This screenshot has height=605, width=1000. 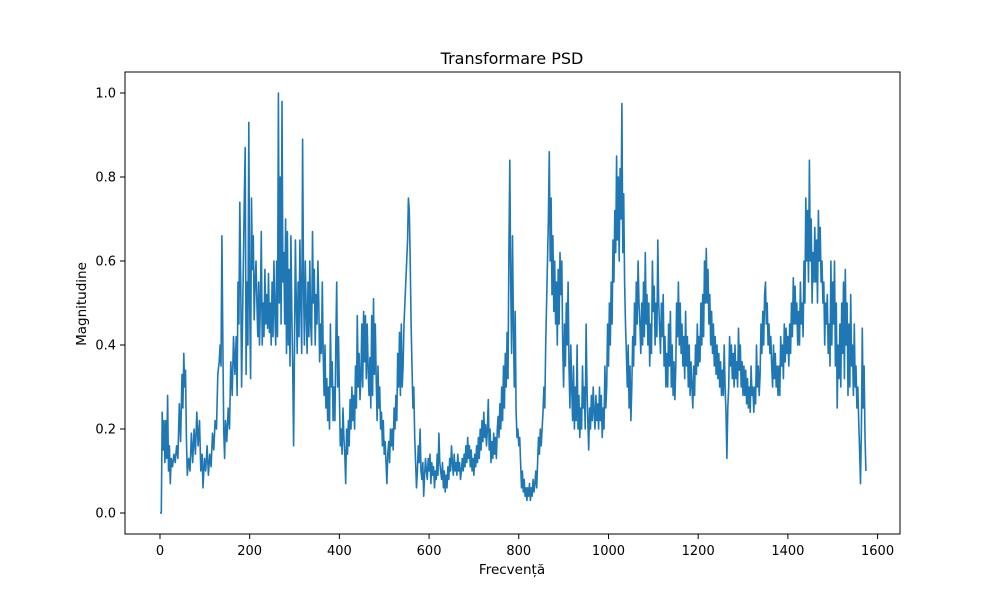 I want to click on x-tick-label: 1400, so click(x=787, y=551).